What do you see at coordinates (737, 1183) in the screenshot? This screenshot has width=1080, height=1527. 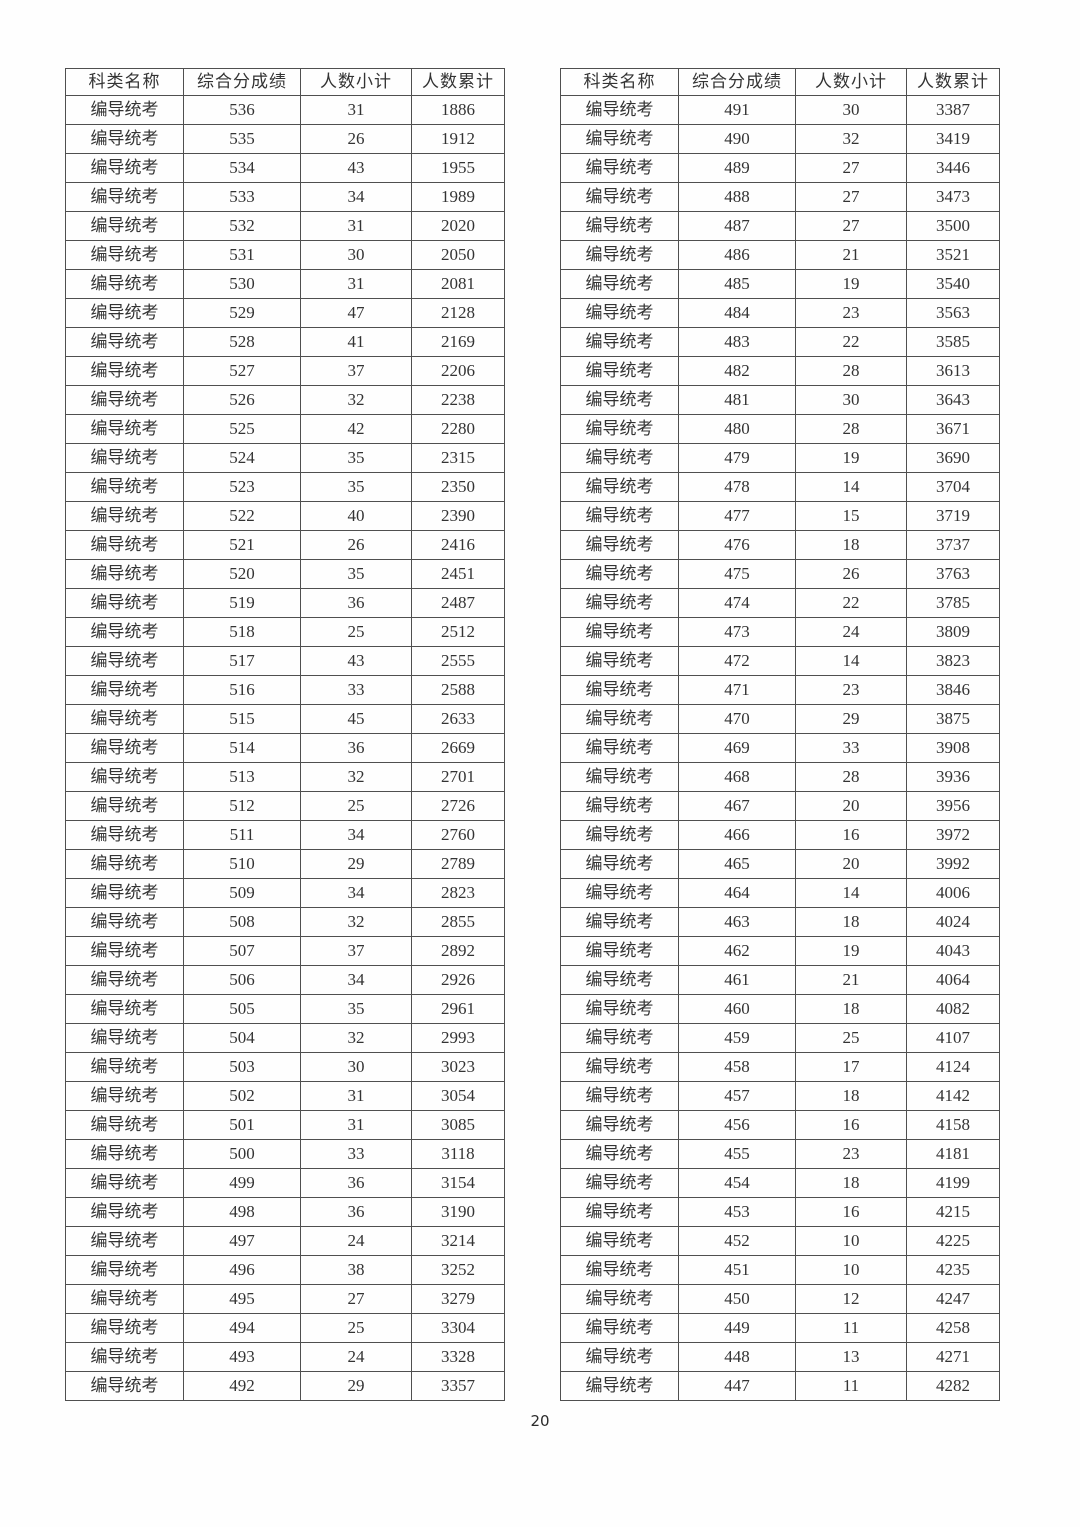 I see `table-cell: 454` at bounding box center [737, 1183].